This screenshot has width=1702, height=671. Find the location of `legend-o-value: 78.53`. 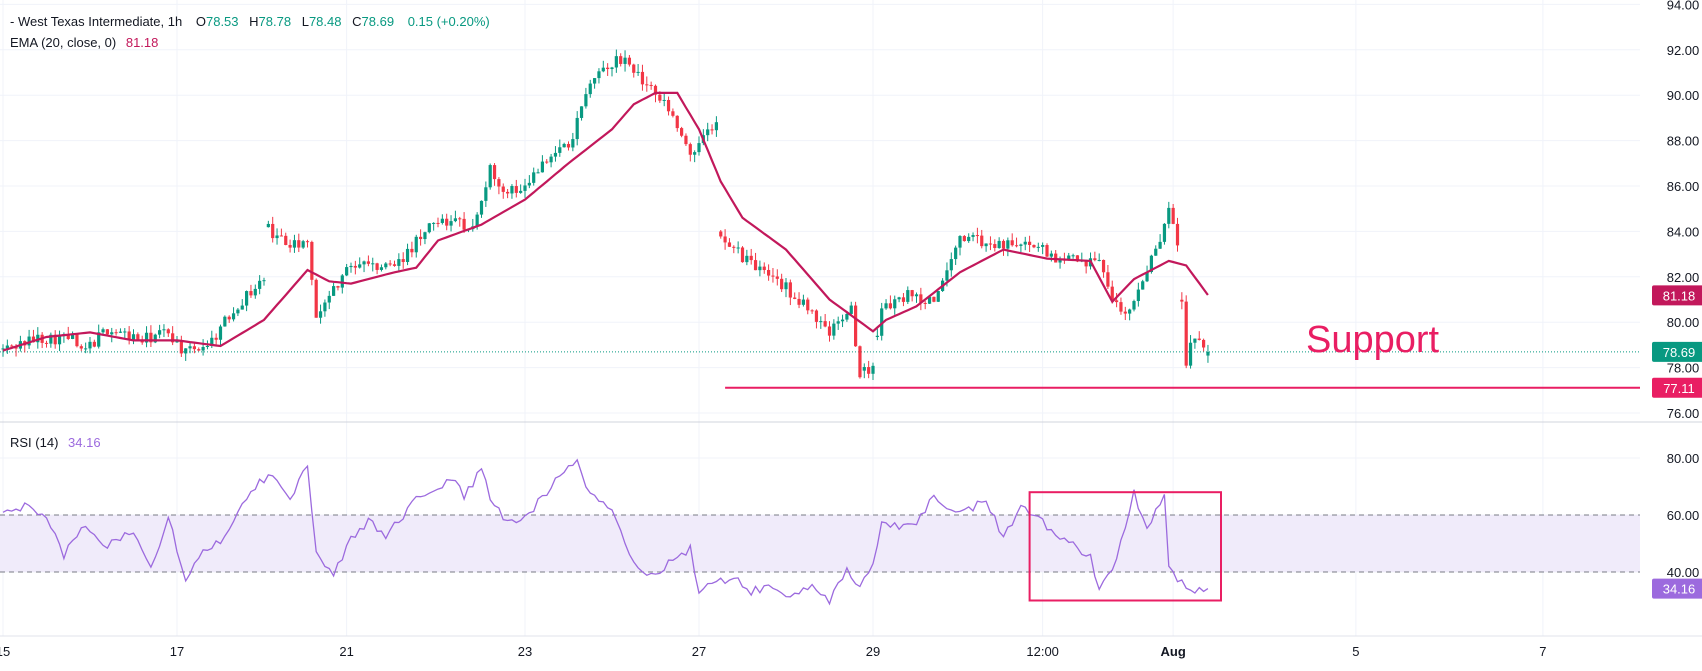

legend-o-value: 78.53 is located at coordinates (222, 21).